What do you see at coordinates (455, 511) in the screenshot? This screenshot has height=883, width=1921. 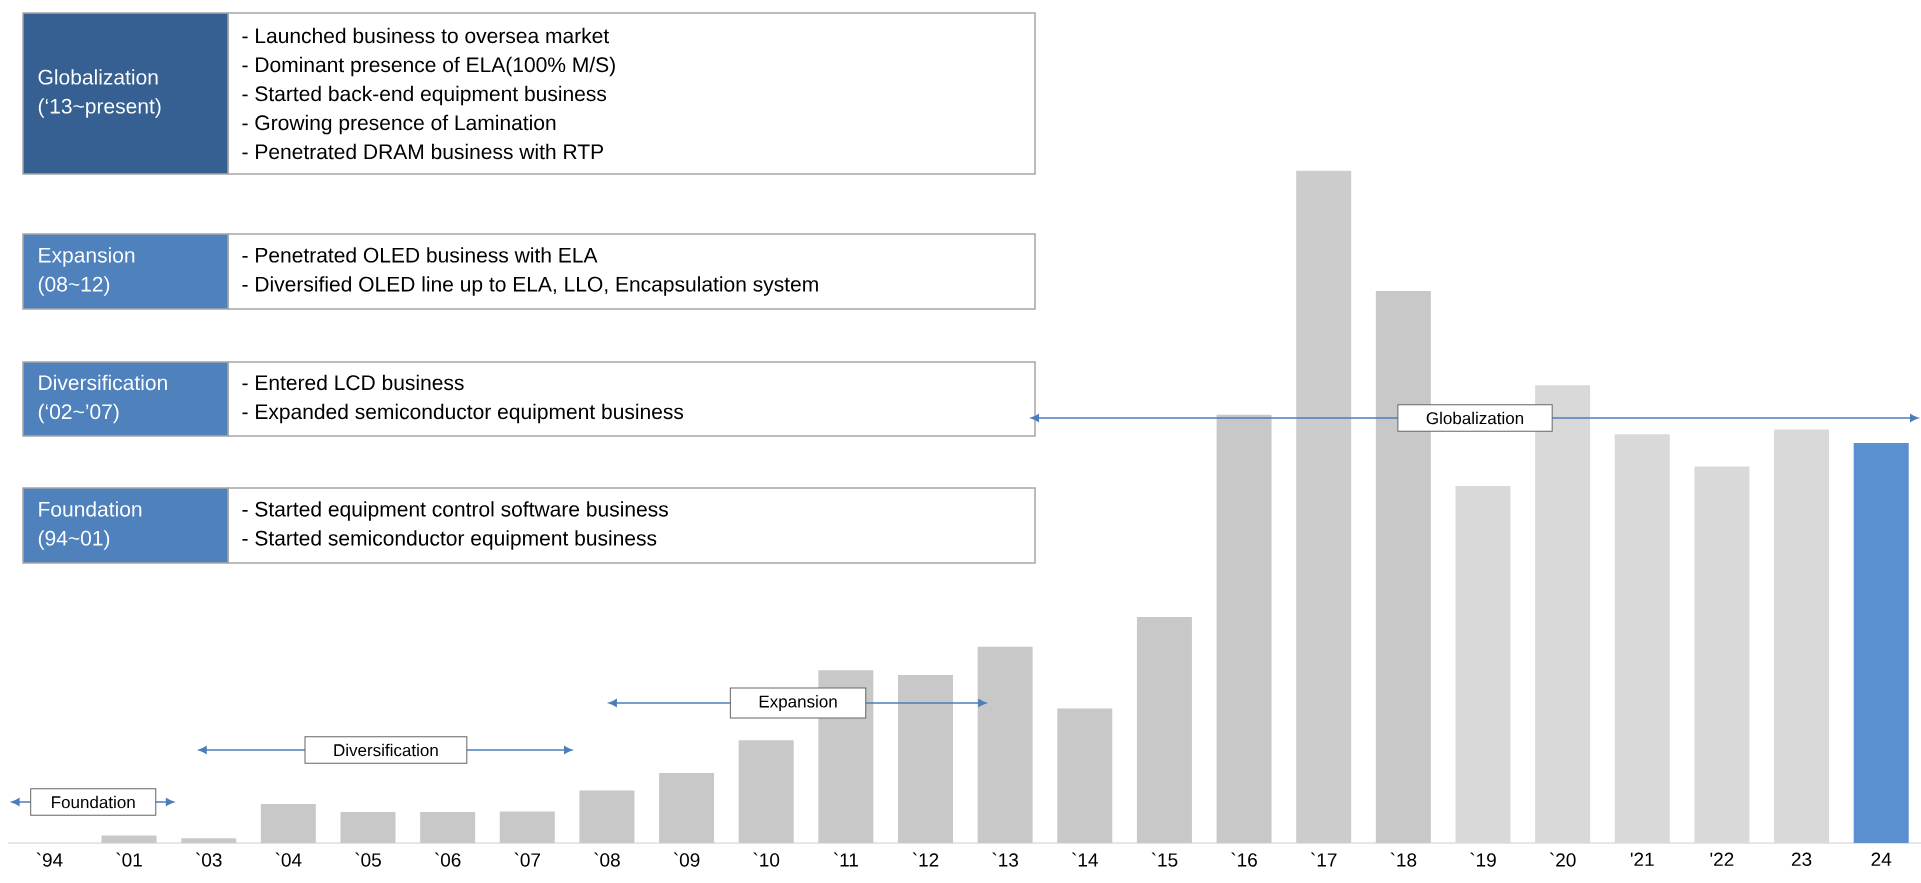 I see `annotation: - Started equipment control software business` at bounding box center [455, 511].